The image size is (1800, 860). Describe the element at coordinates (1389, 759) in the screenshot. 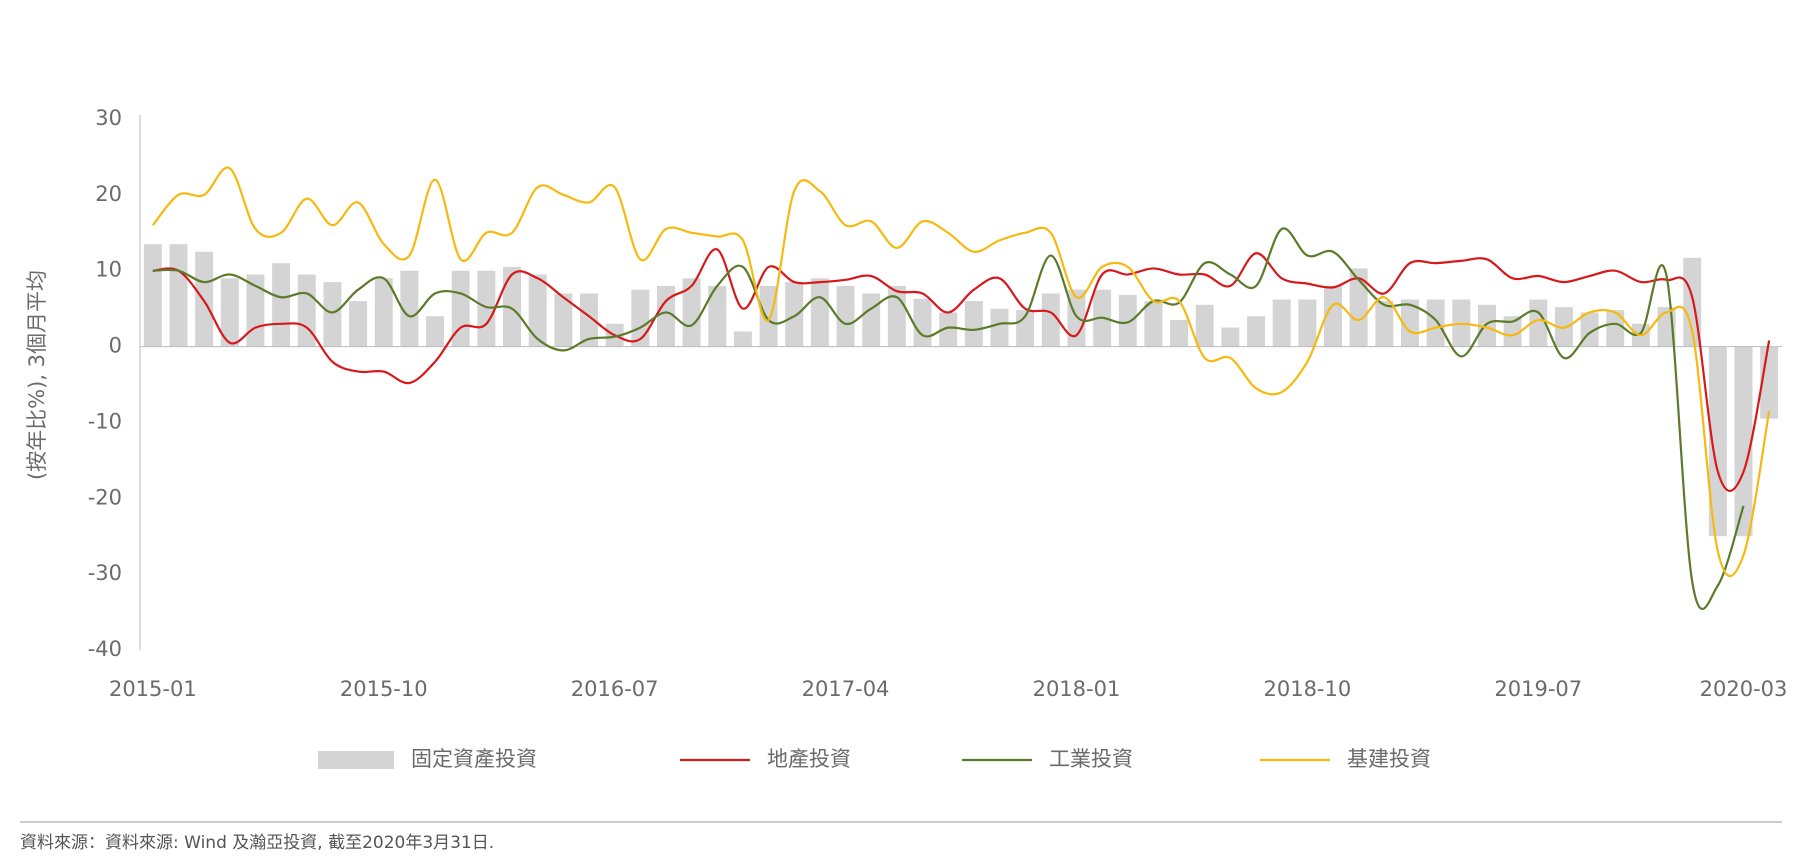

I see `legend-label: 基建投資` at that location.